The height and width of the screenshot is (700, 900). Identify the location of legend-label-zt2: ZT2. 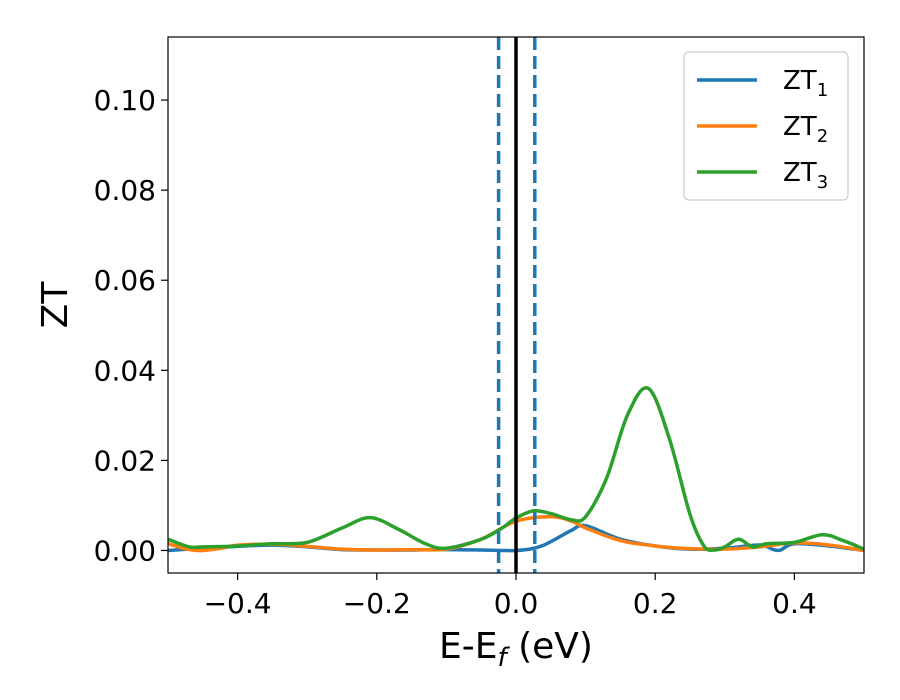
(805, 129).